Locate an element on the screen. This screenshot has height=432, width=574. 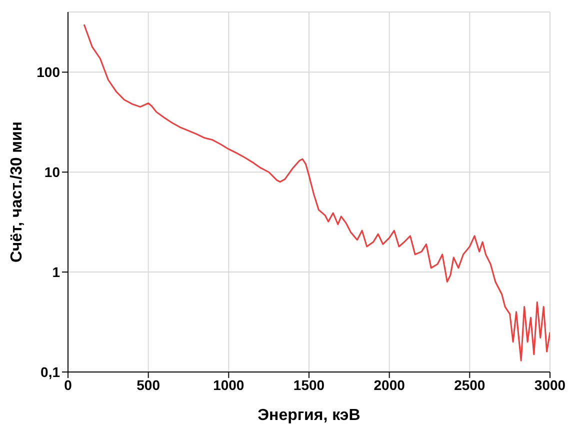
x-tick-label: 2000 is located at coordinates (390, 384).